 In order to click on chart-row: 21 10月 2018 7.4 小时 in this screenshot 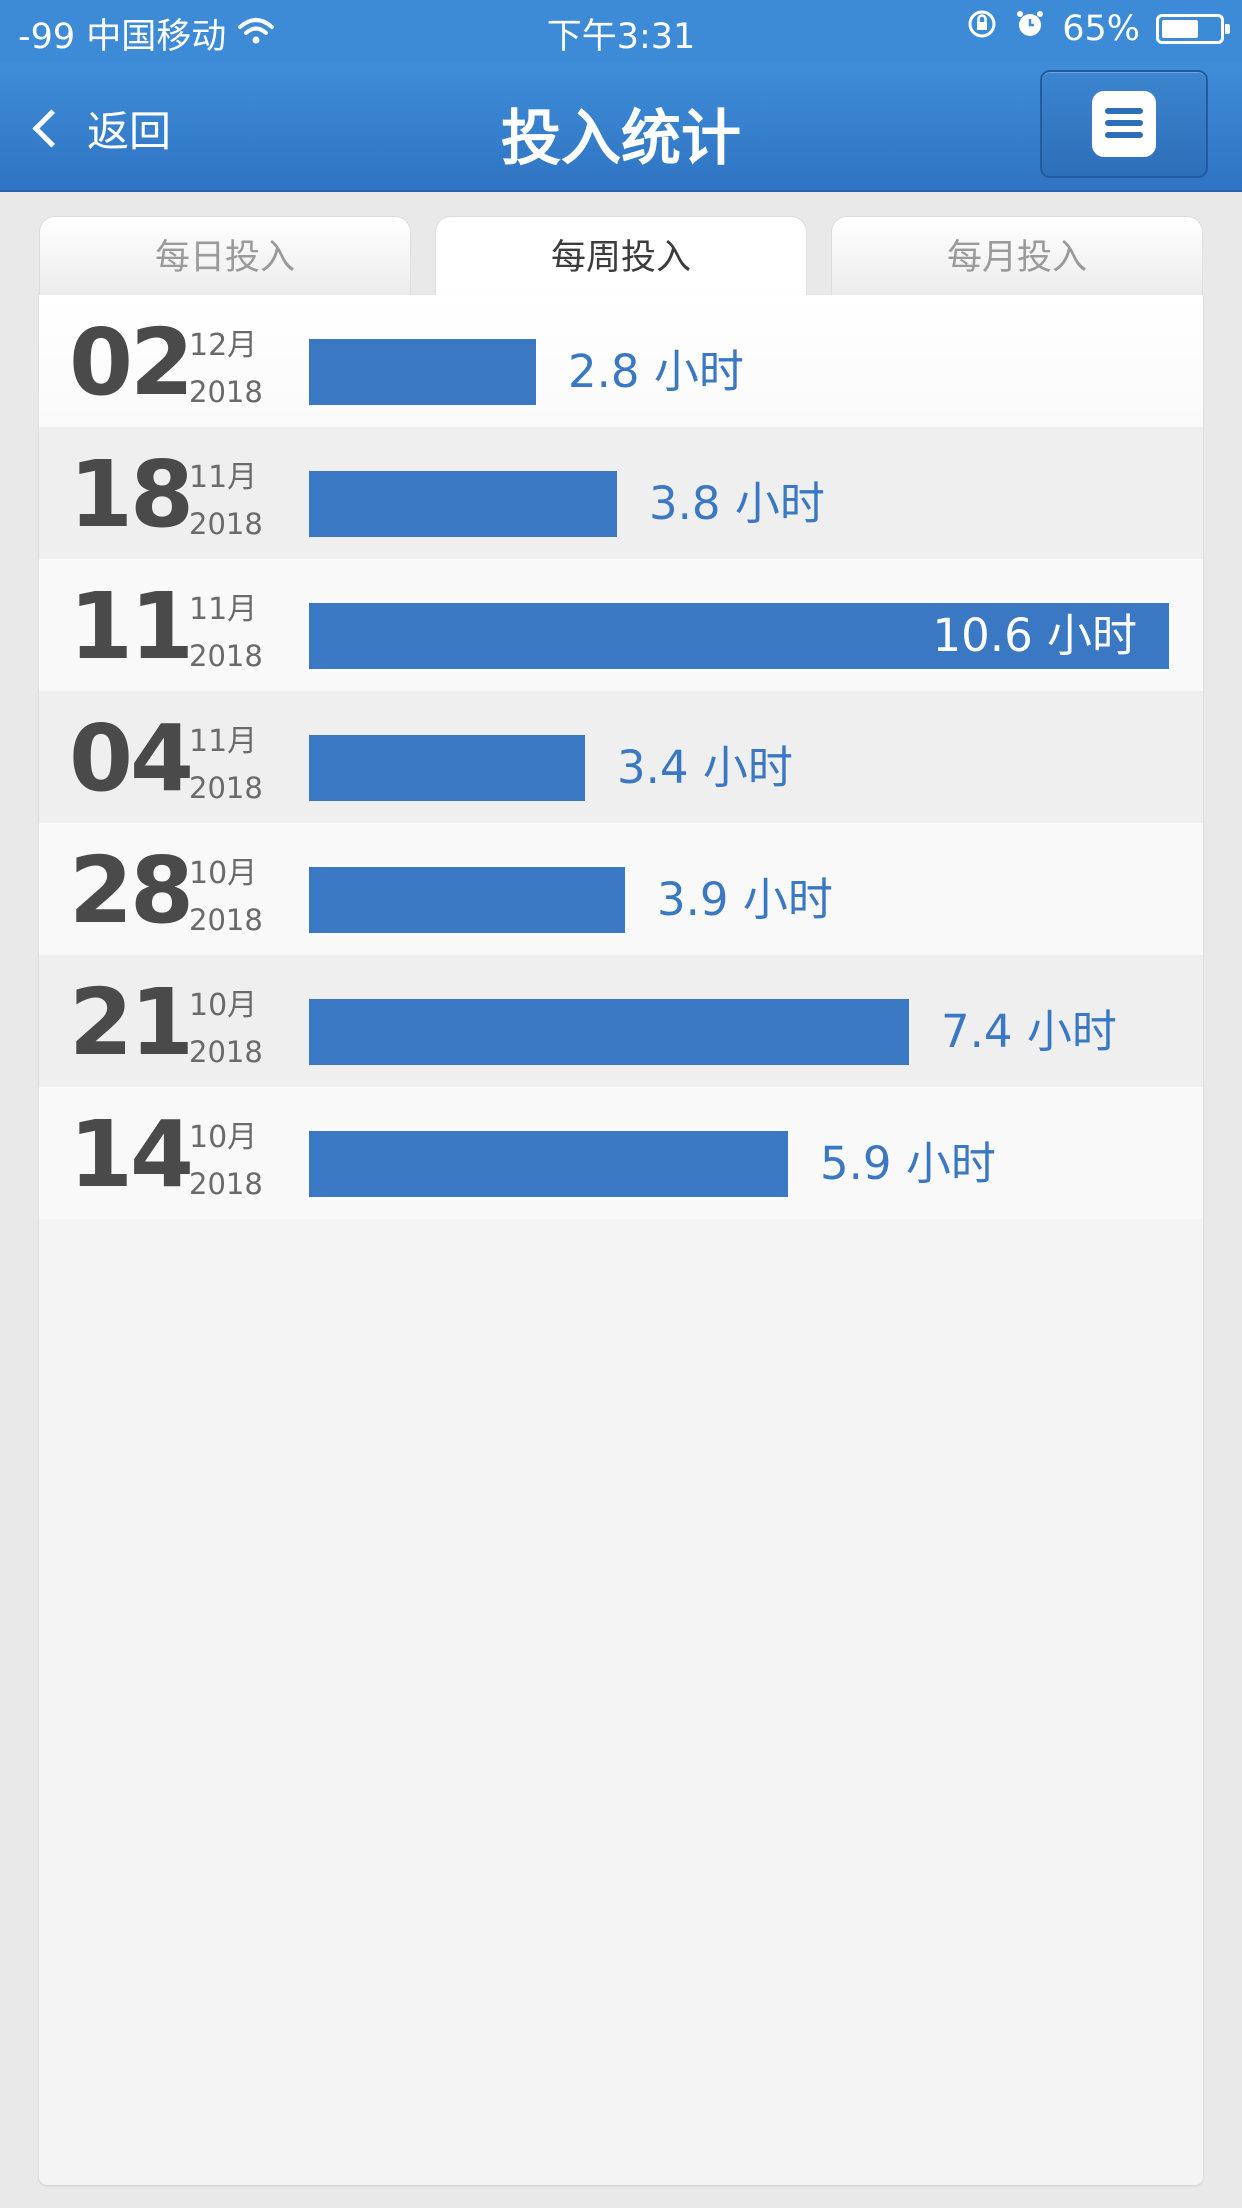, I will do `click(621, 1021)`.